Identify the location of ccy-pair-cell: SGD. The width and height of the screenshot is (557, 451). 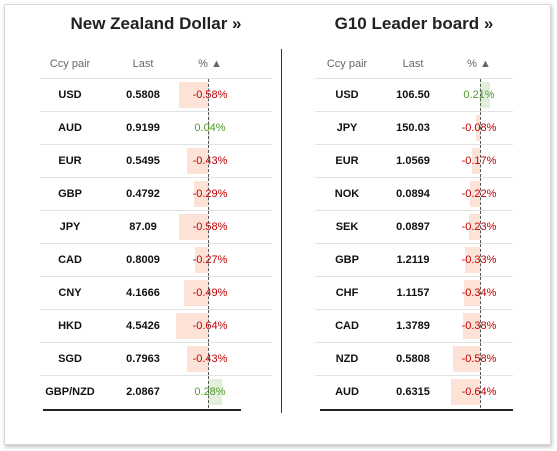
(70, 359).